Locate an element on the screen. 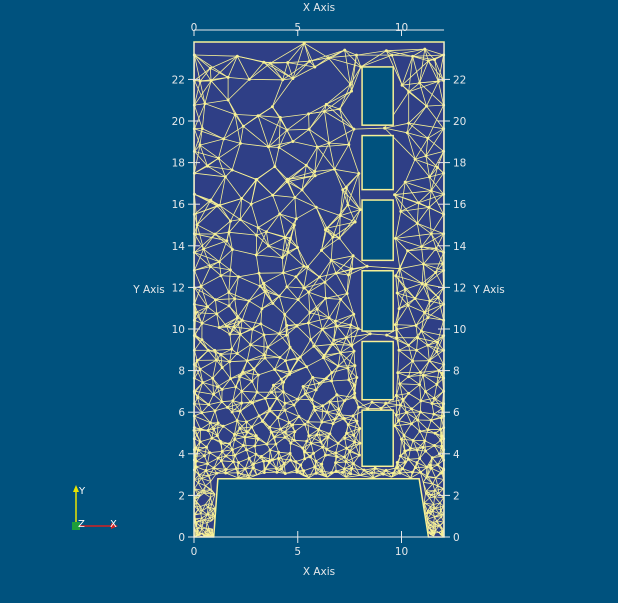 The height and width of the screenshot is (603, 618). x-tick-label-top: 10 is located at coordinates (401, 28).